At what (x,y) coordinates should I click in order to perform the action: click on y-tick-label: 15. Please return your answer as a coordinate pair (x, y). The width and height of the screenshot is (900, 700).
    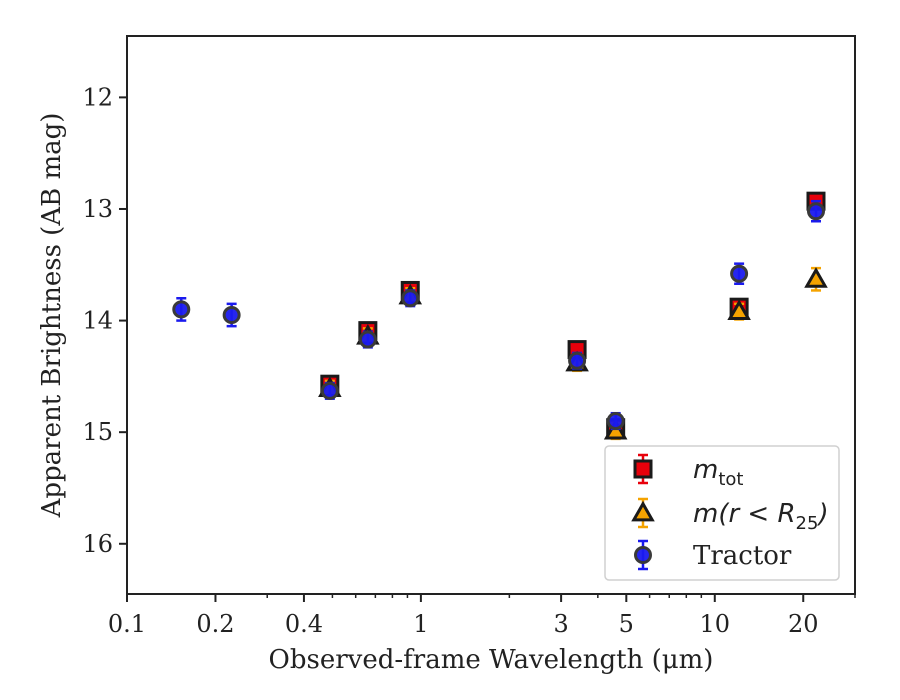
    Looking at the image, I should click on (97, 432).